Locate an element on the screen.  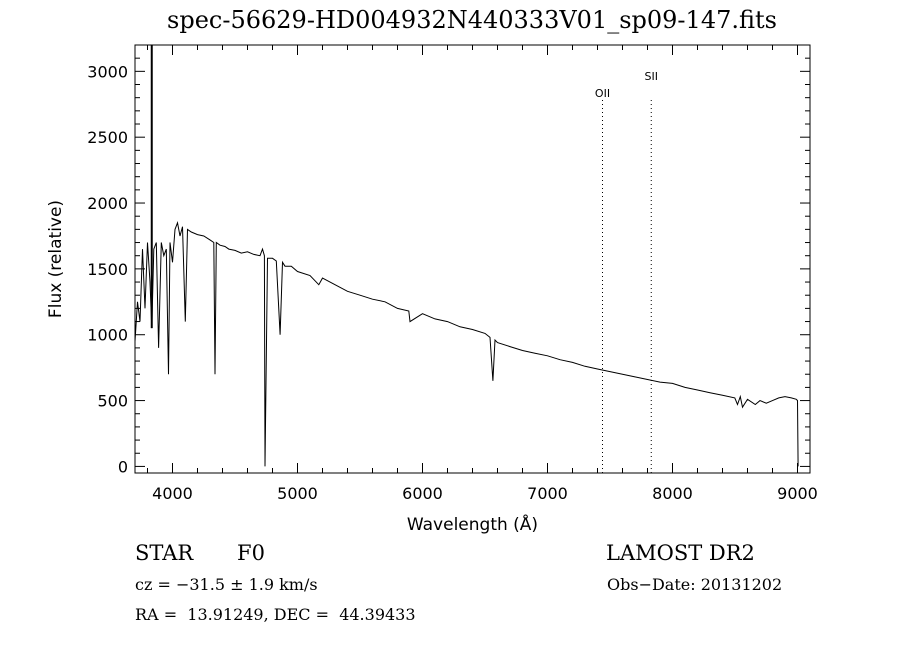
object-type: STAR is located at coordinates (164, 553).